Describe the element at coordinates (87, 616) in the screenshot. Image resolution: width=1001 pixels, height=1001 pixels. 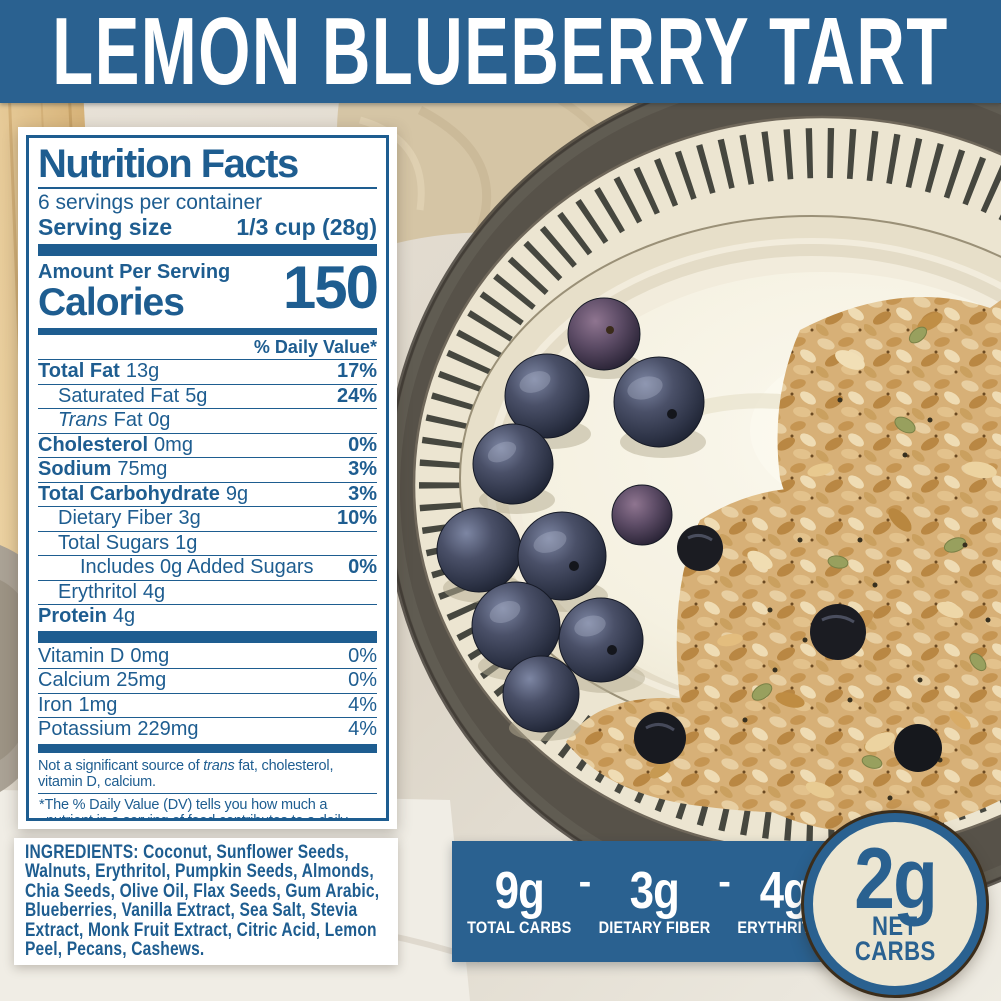
I see `row-protein: Protein 4g` at that location.